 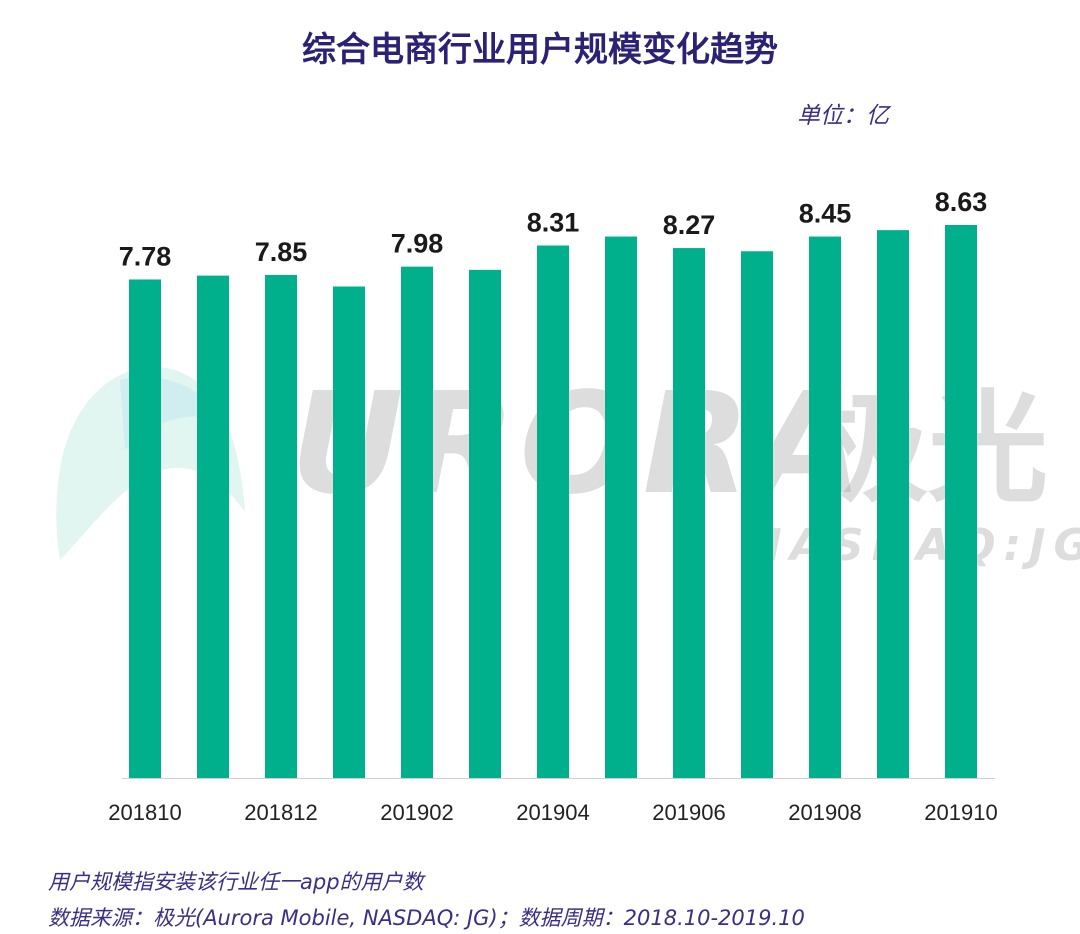 What do you see at coordinates (688, 812) in the screenshot?
I see `tick-label-201906: 201906` at bounding box center [688, 812].